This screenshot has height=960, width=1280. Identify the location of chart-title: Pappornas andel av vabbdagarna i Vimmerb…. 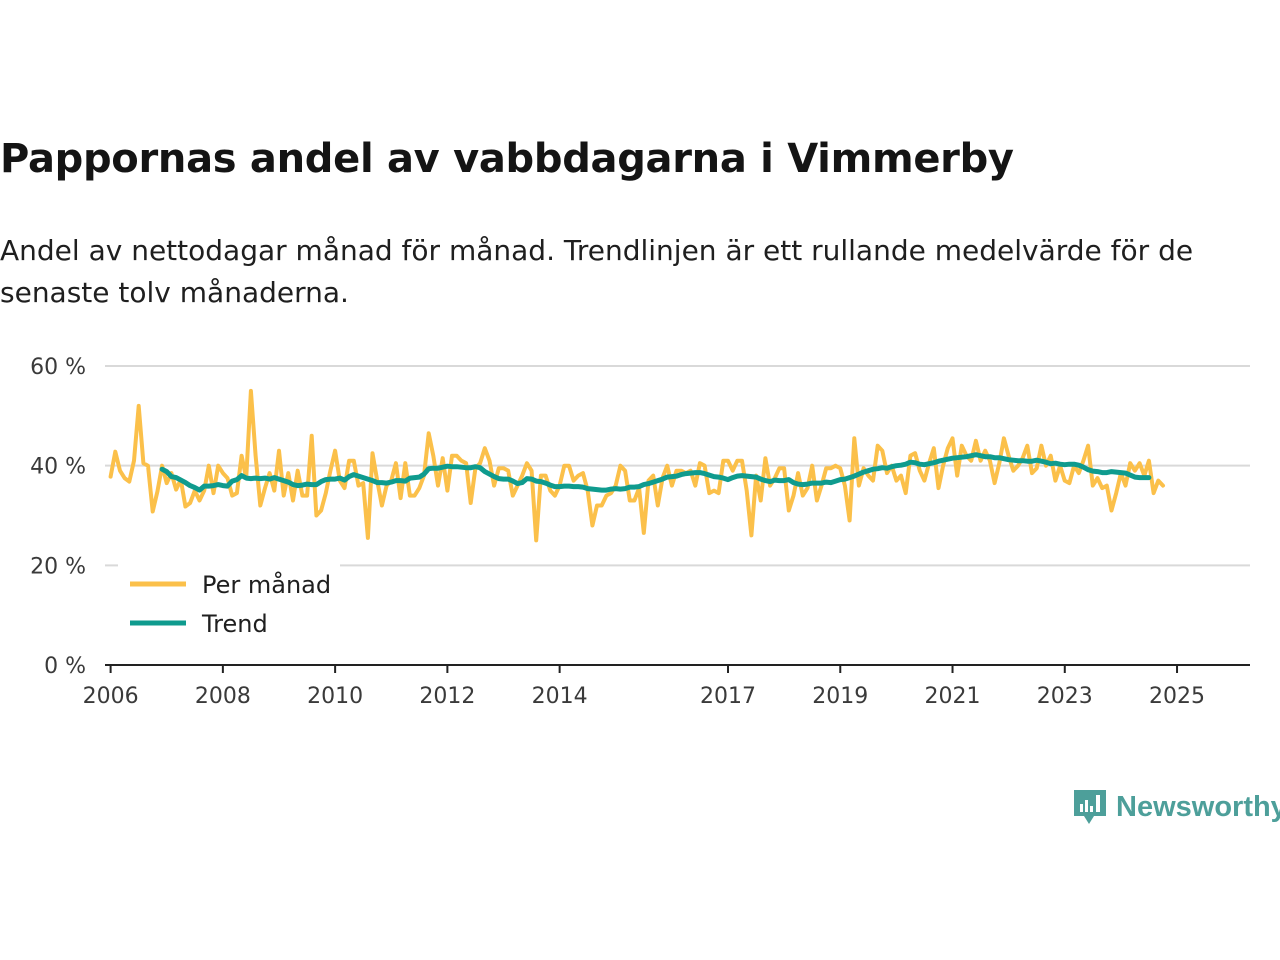
(507, 159).